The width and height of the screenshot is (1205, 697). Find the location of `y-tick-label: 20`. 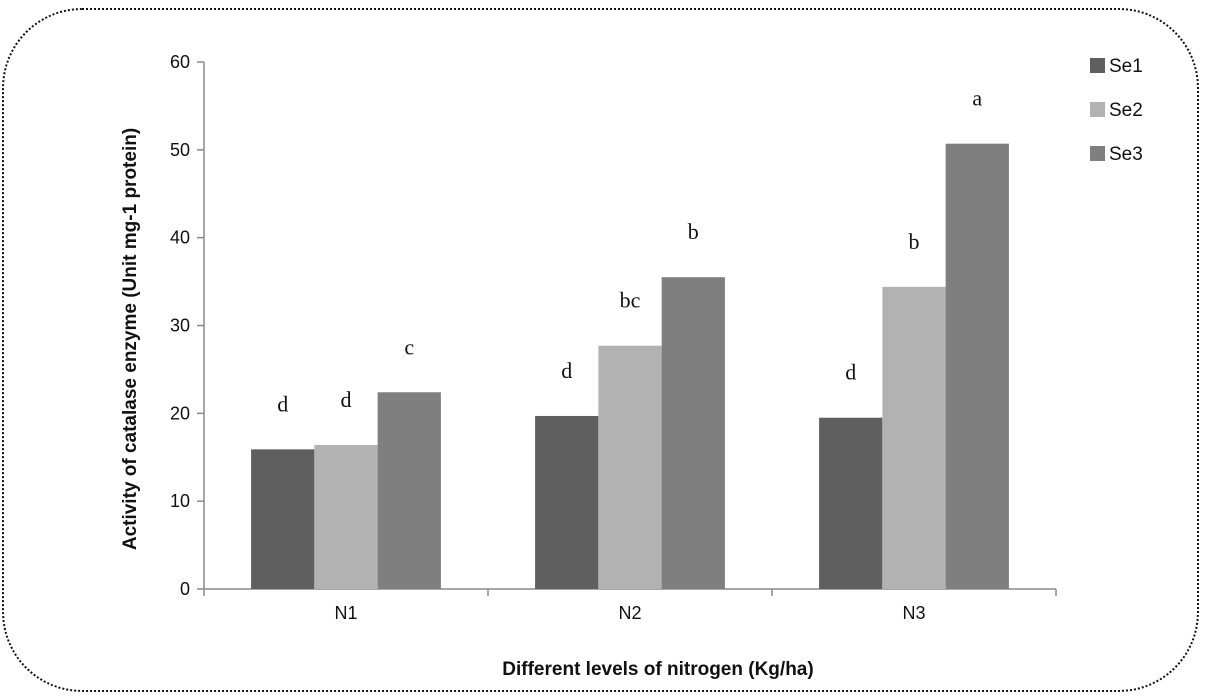

y-tick-label: 20 is located at coordinates (180, 413).